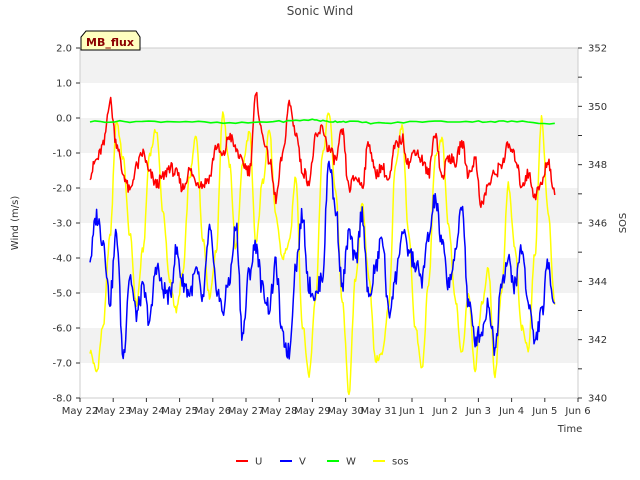 Image resolution: width=640 pixels, height=480 pixels. I want to click on x-tick-label: Jun 3, so click(478, 411).